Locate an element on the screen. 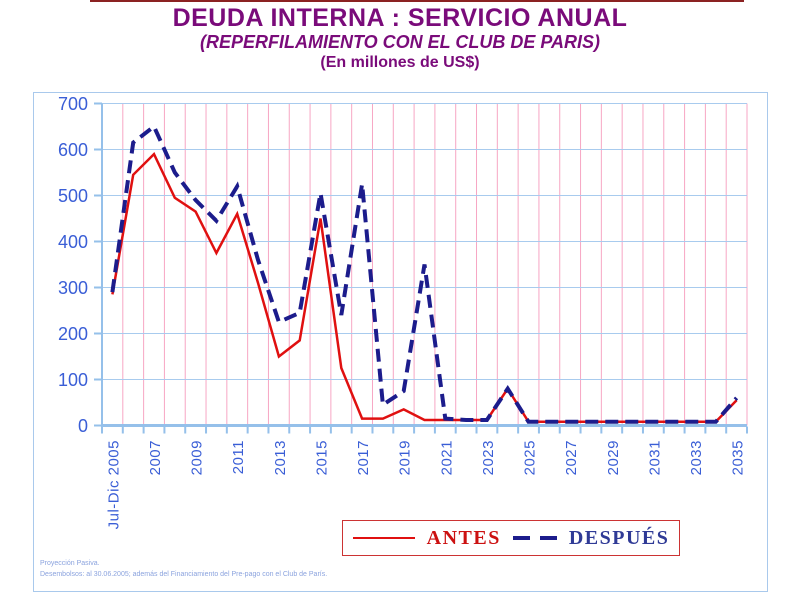 The width and height of the screenshot is (800, 600). svg-text: 2017 is located at coordinates (363, 457).